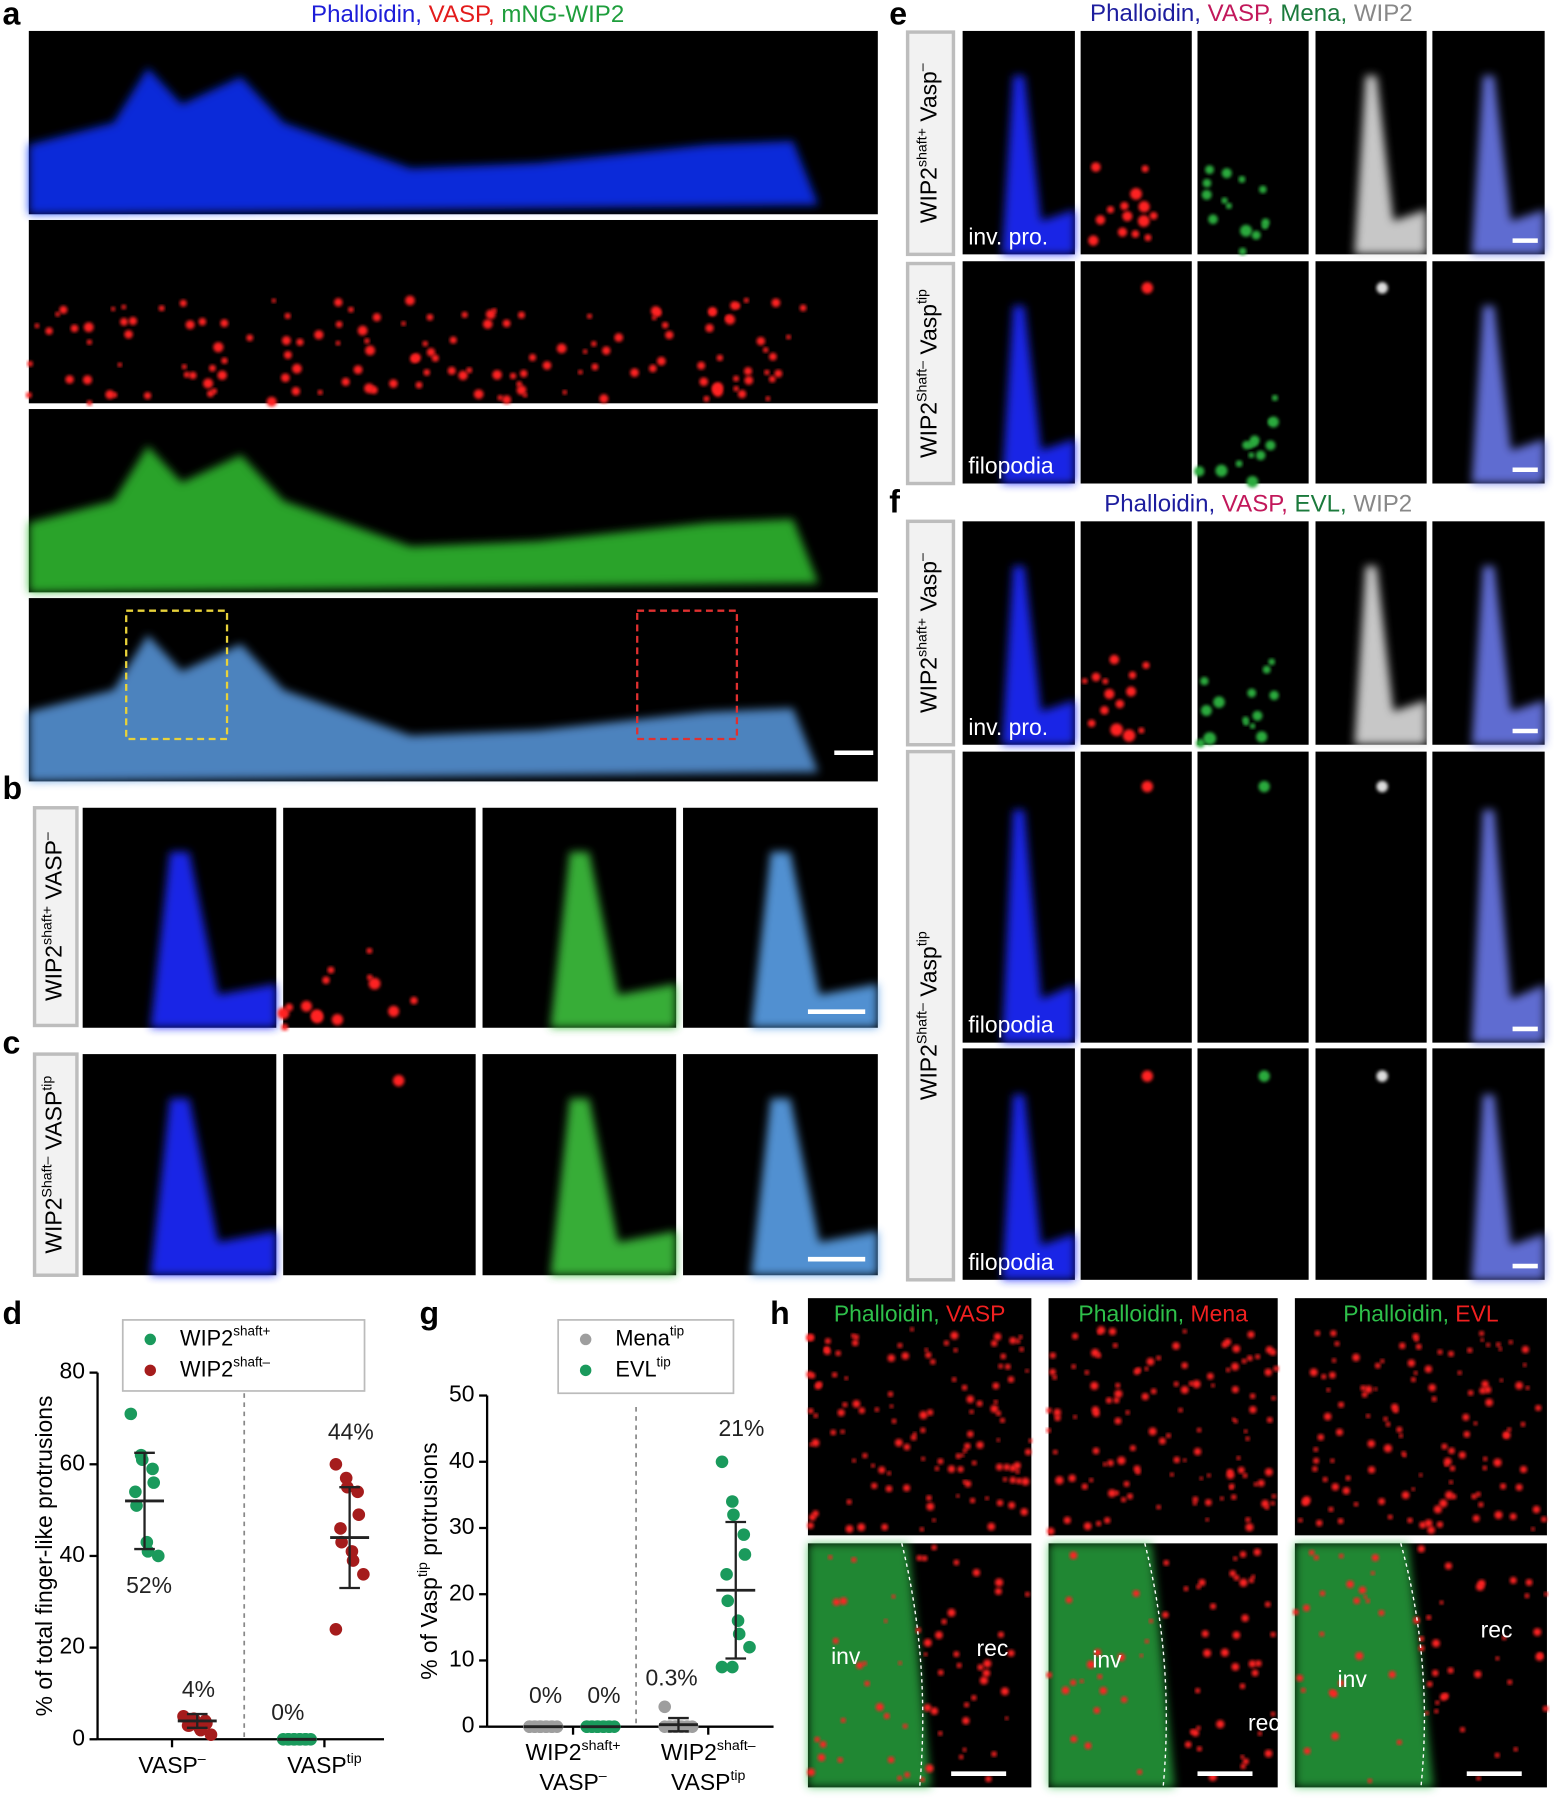 The width and height of the screenshot is (1554, 1800). Describe the element at coordinates (287, 1712) in the screenshot. I see `mean-label: 0%` at that location.